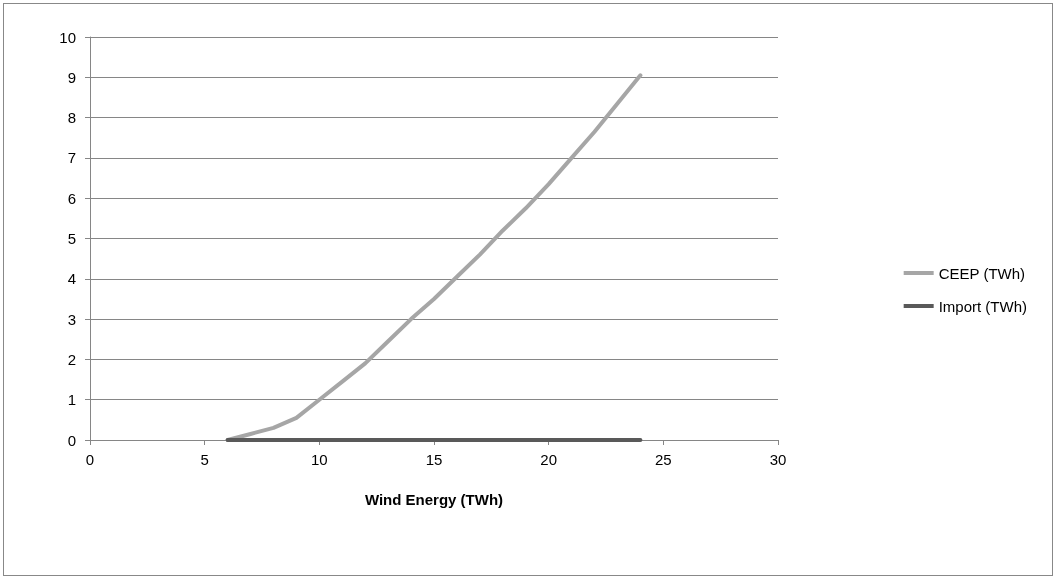 This screenshot has width=1058, height=581. What do you see at coordinates (434, 499) in the screenshot?
I see `x-axis-title: Wind Energy (TWh)` at bounding box center [434, 499].